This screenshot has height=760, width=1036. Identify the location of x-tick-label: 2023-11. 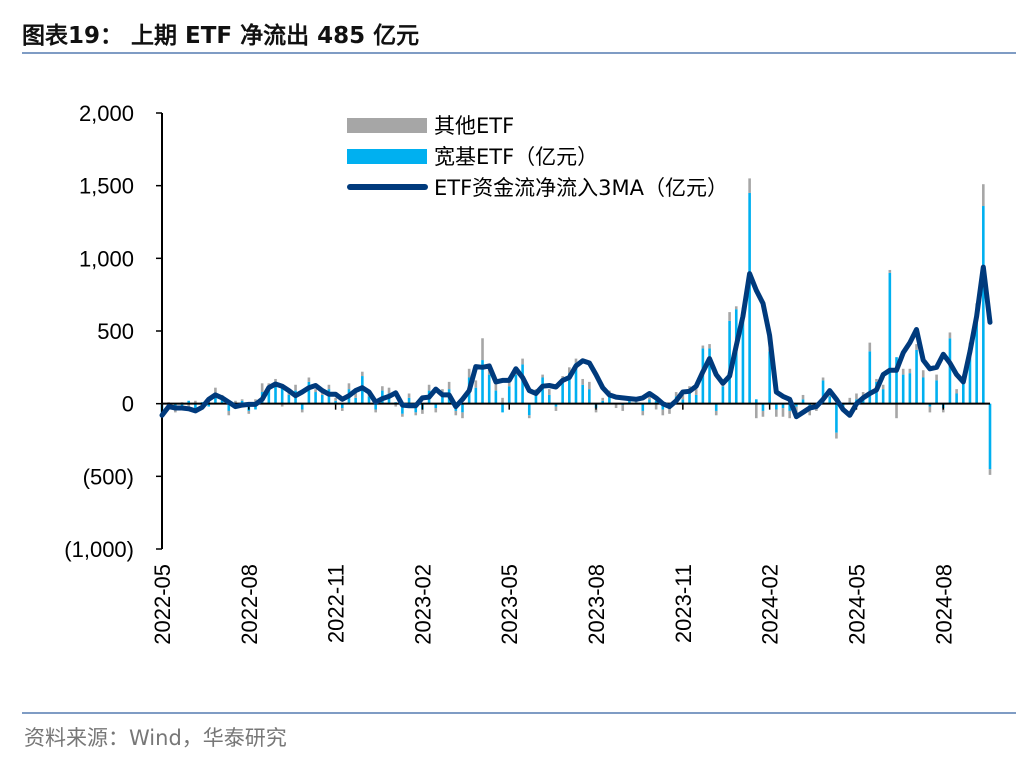
(683, 603).